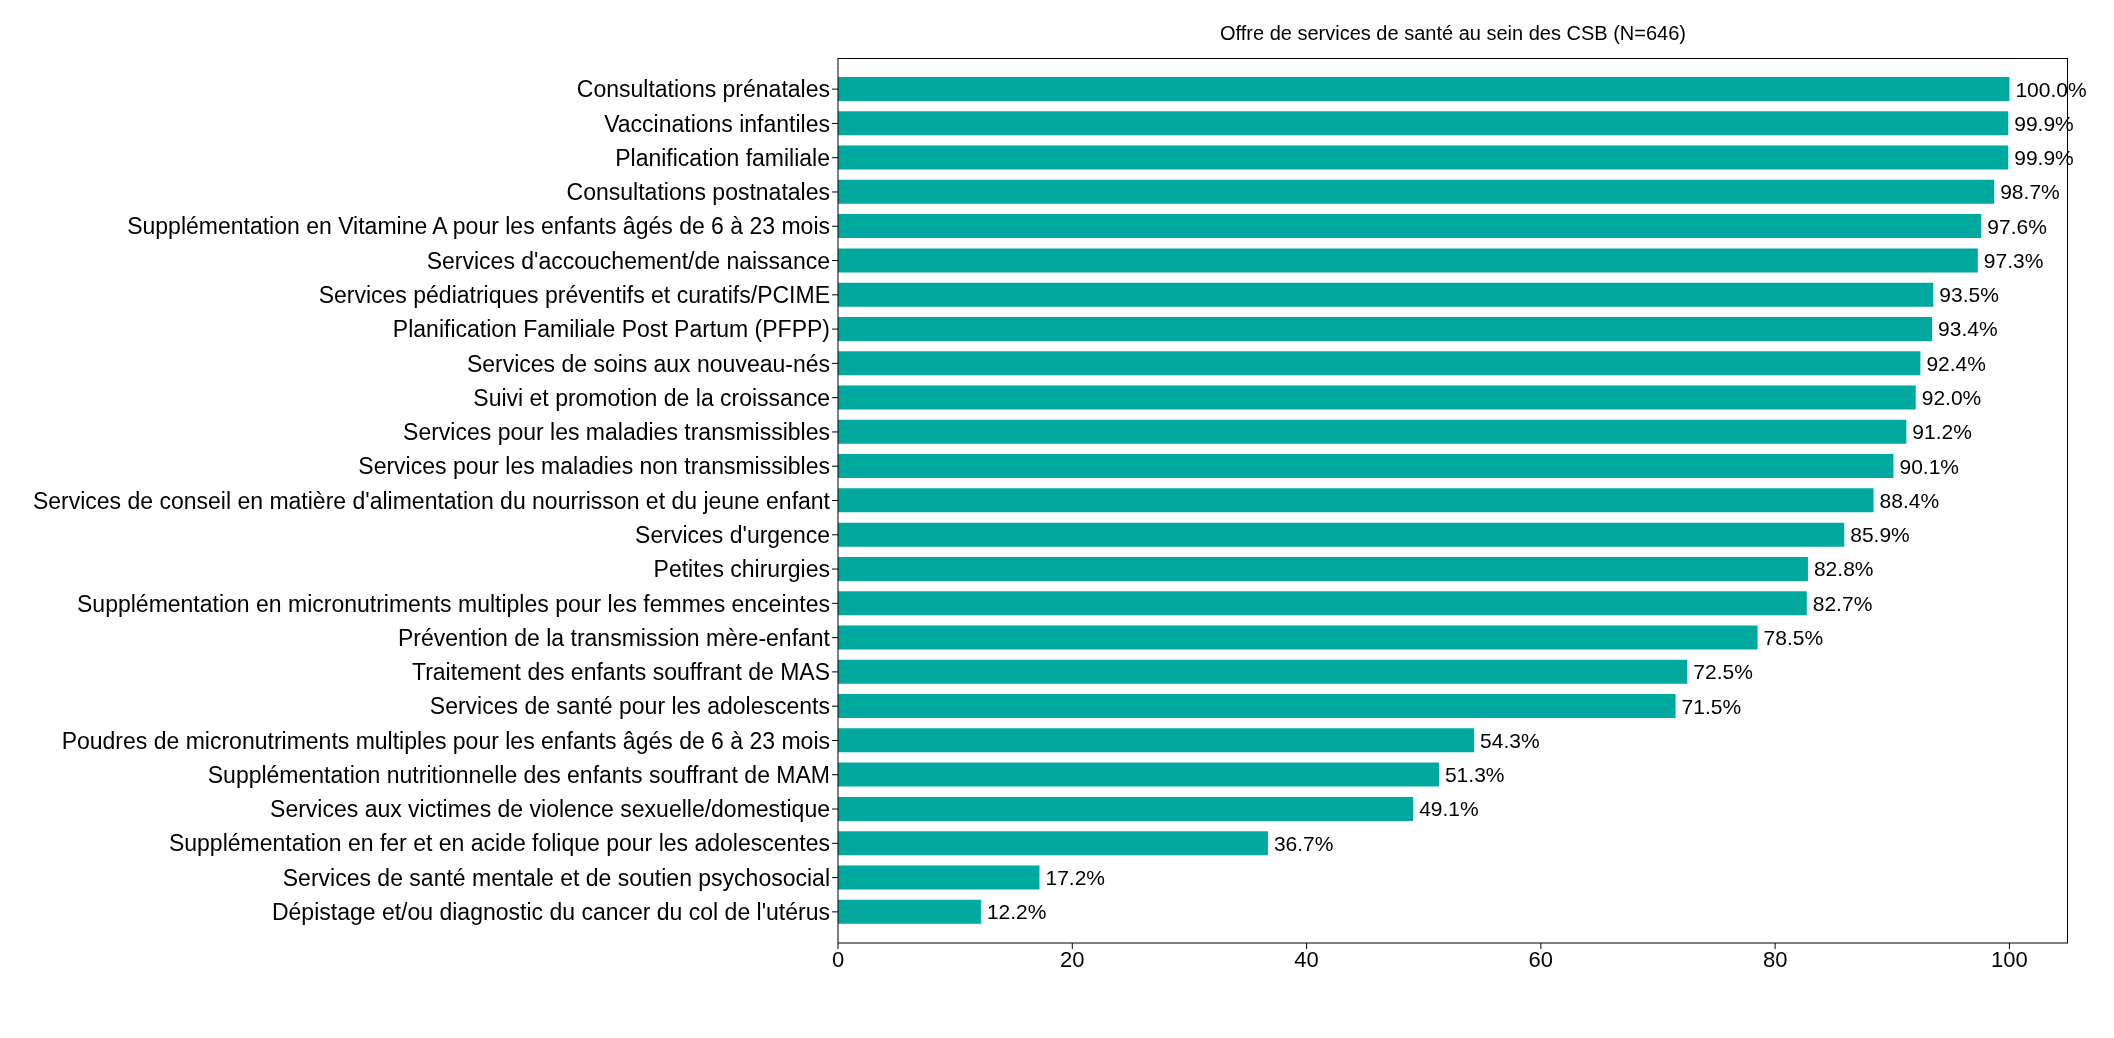 The image size is (2114, 1038). Describe the element at coordinates (1843, 569) in the screenshot. I see `data-label: 82.8%` at that location.